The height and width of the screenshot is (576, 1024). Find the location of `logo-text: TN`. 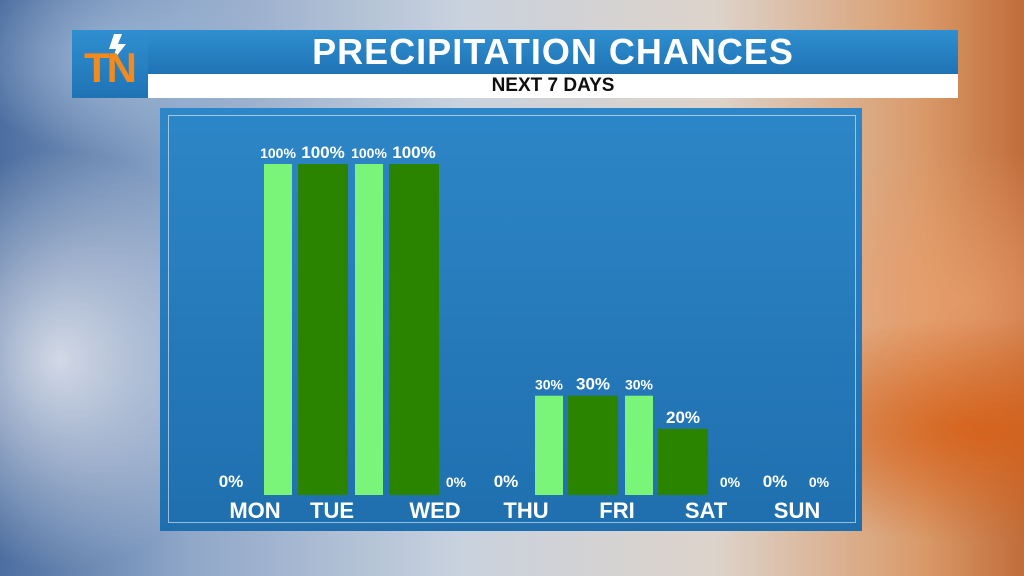

logo-text: TN is located at coordinates (110, 67).